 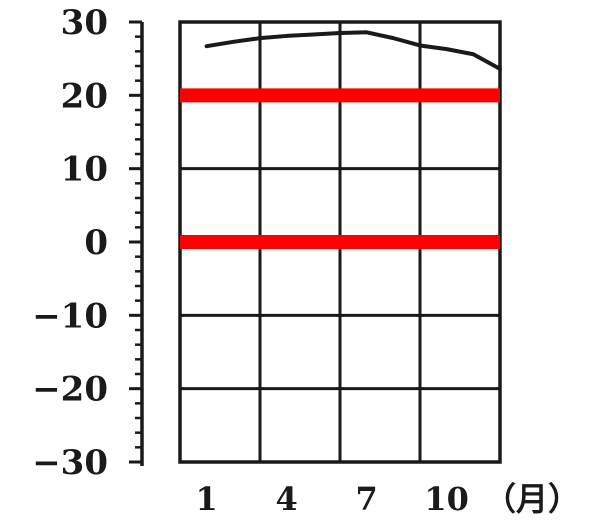 I want to click on x-unit-label: （月）, so click(x=532, y=499).